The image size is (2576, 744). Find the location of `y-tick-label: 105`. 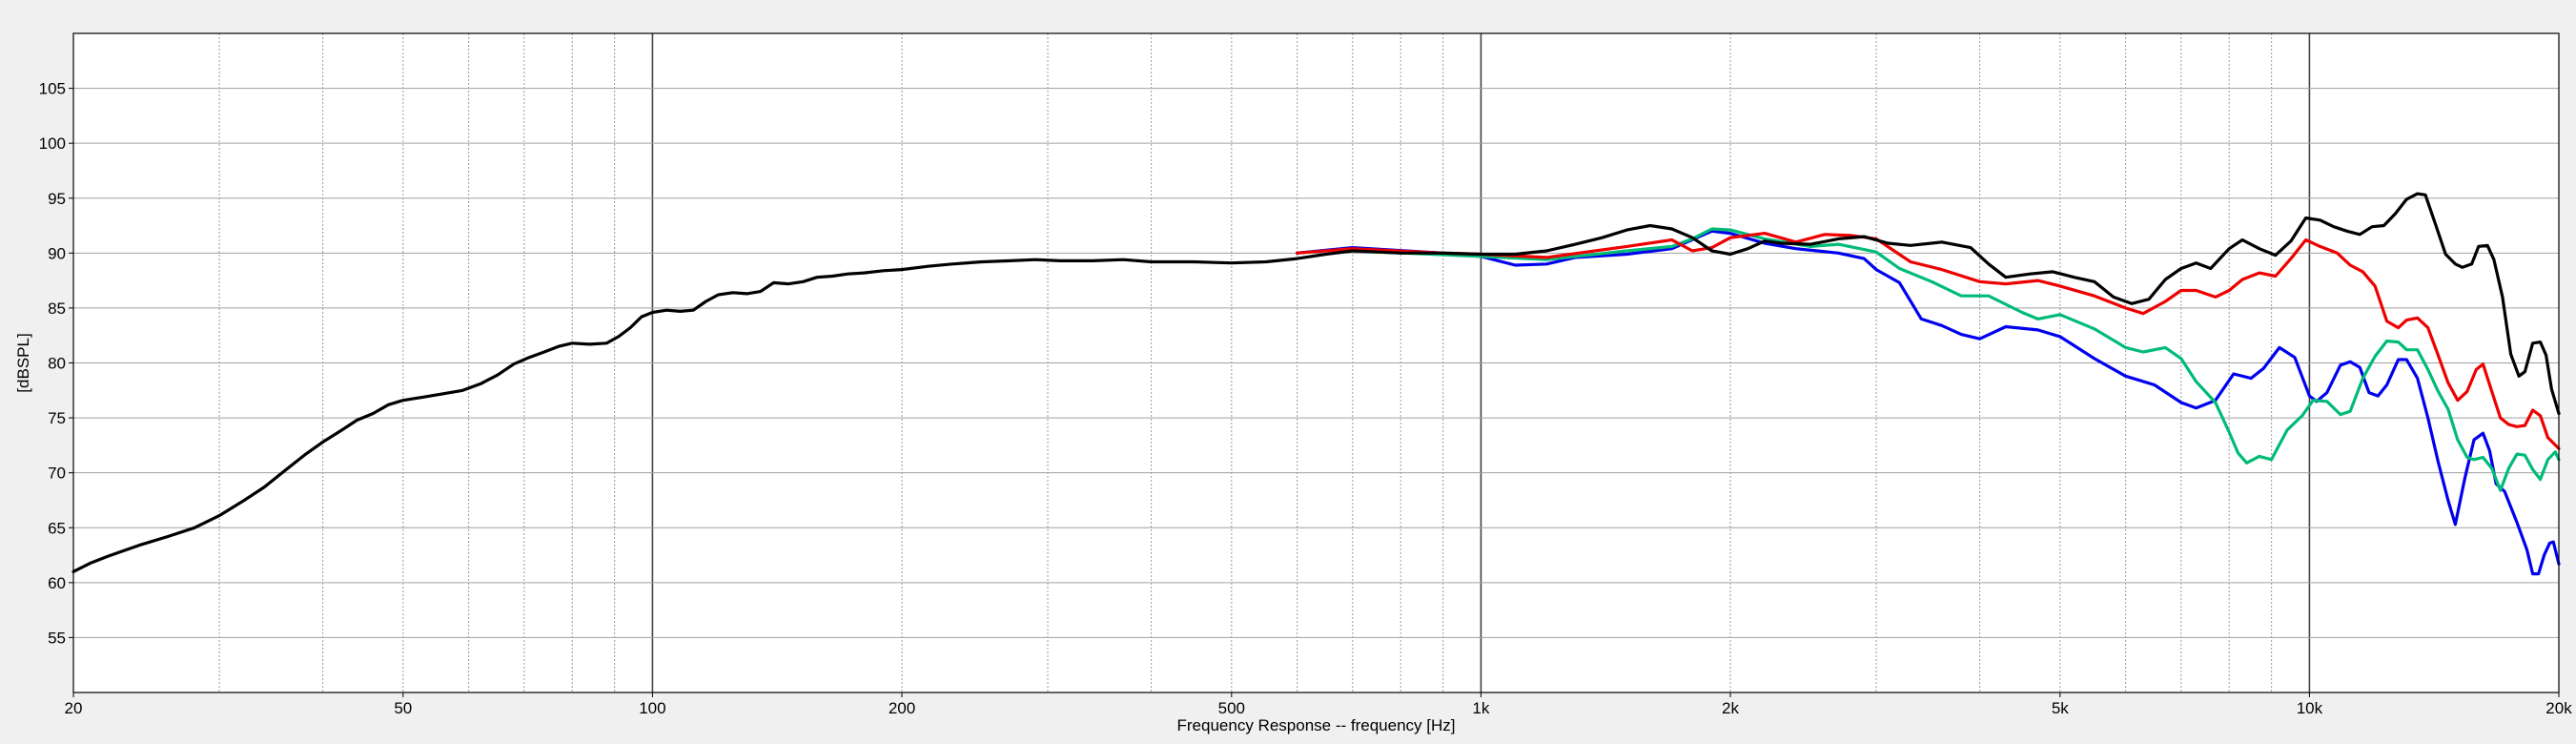

y-tick-label: 105 is located at coordinates (52, 89).